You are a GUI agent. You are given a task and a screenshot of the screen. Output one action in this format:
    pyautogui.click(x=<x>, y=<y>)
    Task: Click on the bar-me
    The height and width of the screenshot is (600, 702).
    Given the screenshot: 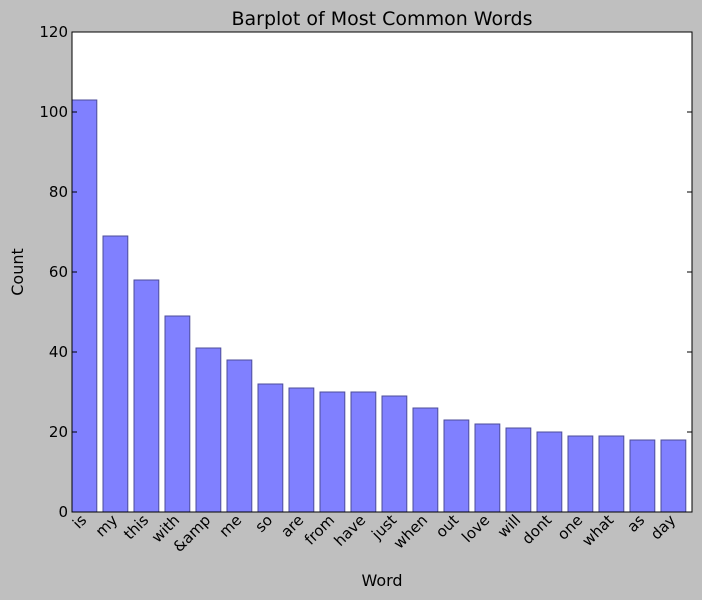 What is the action you would take?
    pyautogui.click(x=239, y=436)
    